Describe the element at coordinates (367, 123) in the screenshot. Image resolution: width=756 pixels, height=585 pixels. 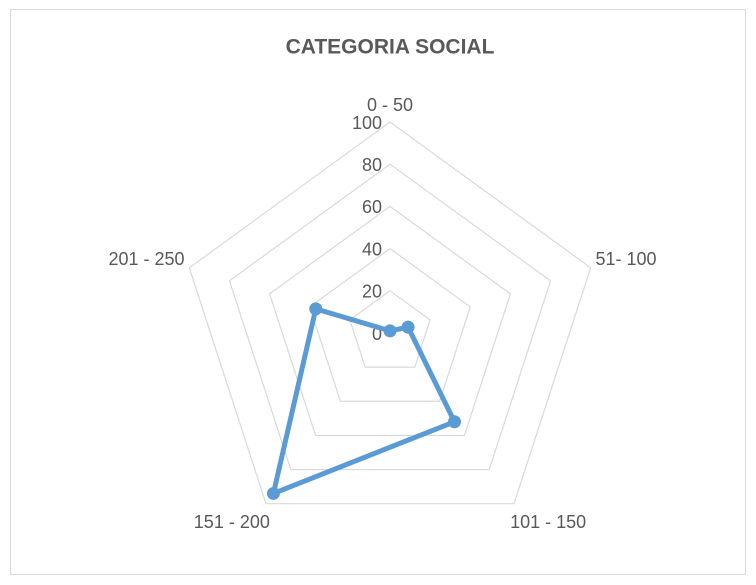
I see `radial-tick-label: 100` at that location.